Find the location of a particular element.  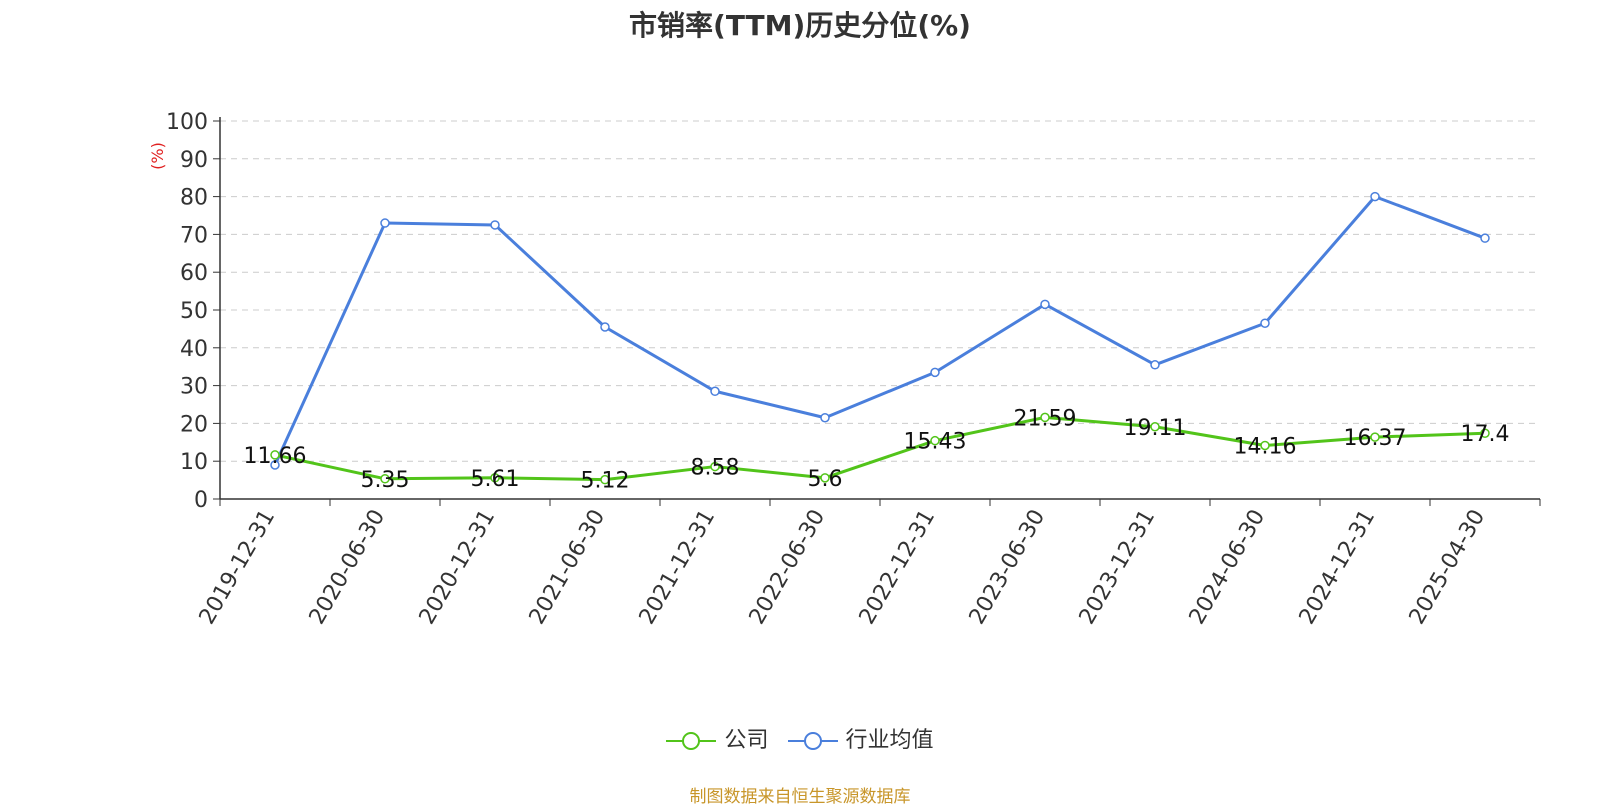

y-tick-label: 70 is located at coordinates (194, 235).